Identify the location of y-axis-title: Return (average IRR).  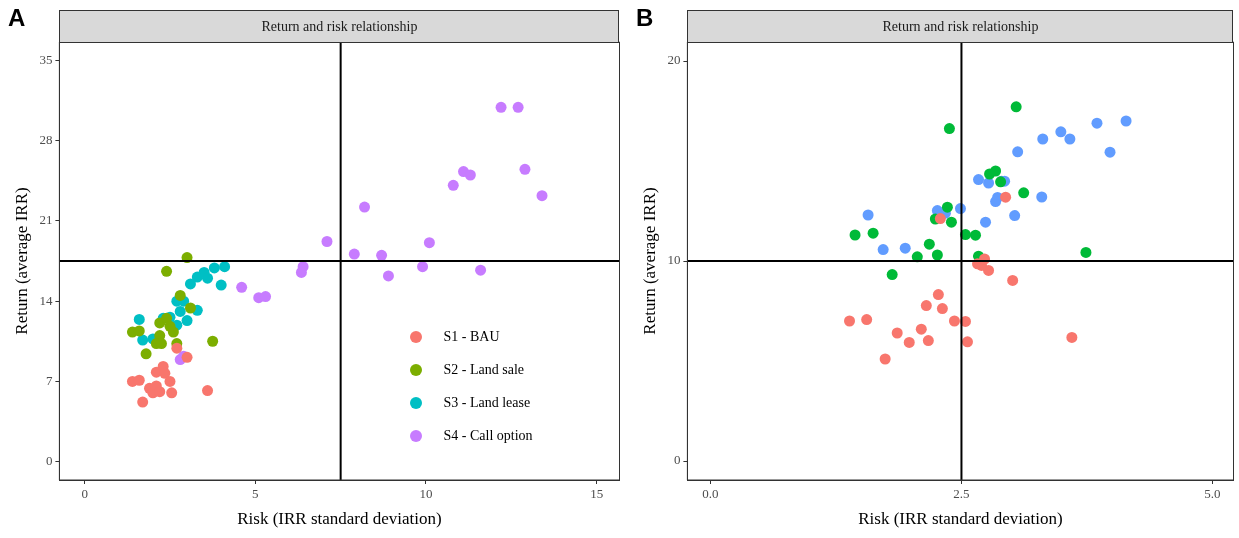
(649, 261).